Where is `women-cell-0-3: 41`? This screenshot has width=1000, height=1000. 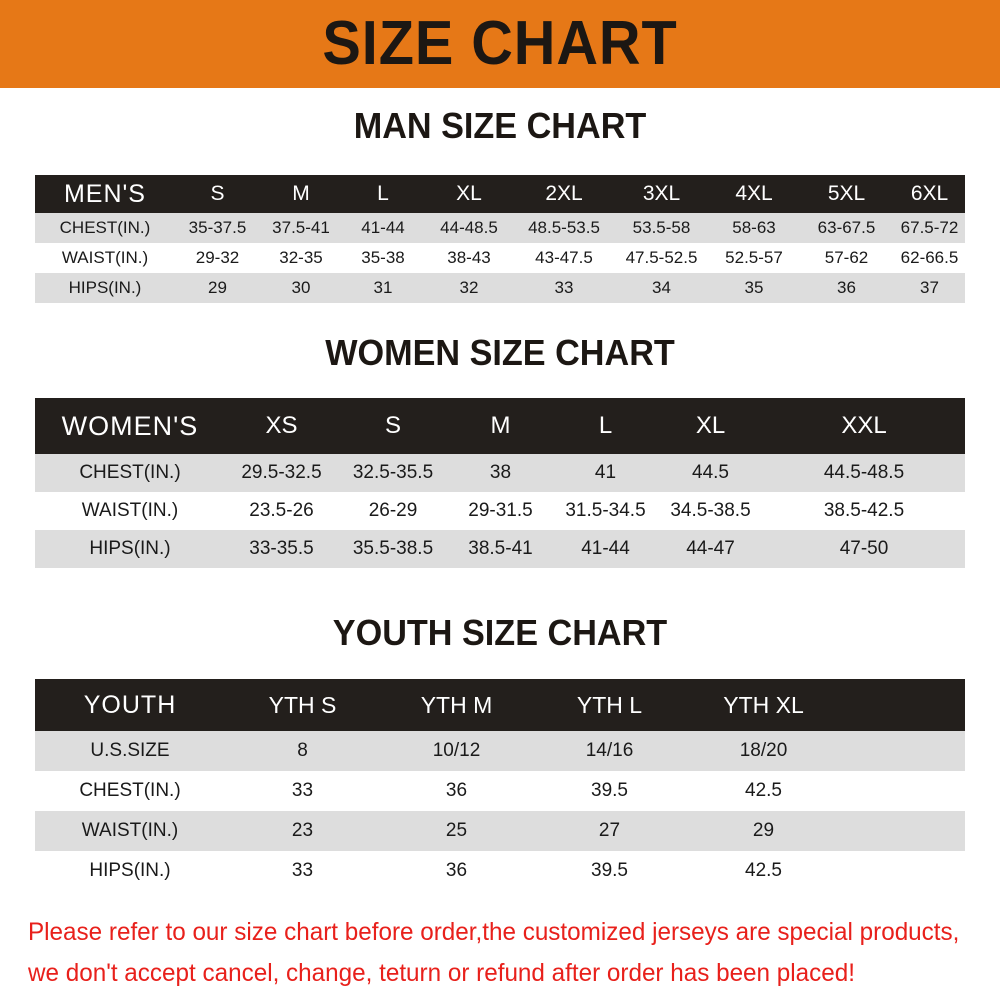
women-cell-0-3: 41 is located at coordinates (605, 472).